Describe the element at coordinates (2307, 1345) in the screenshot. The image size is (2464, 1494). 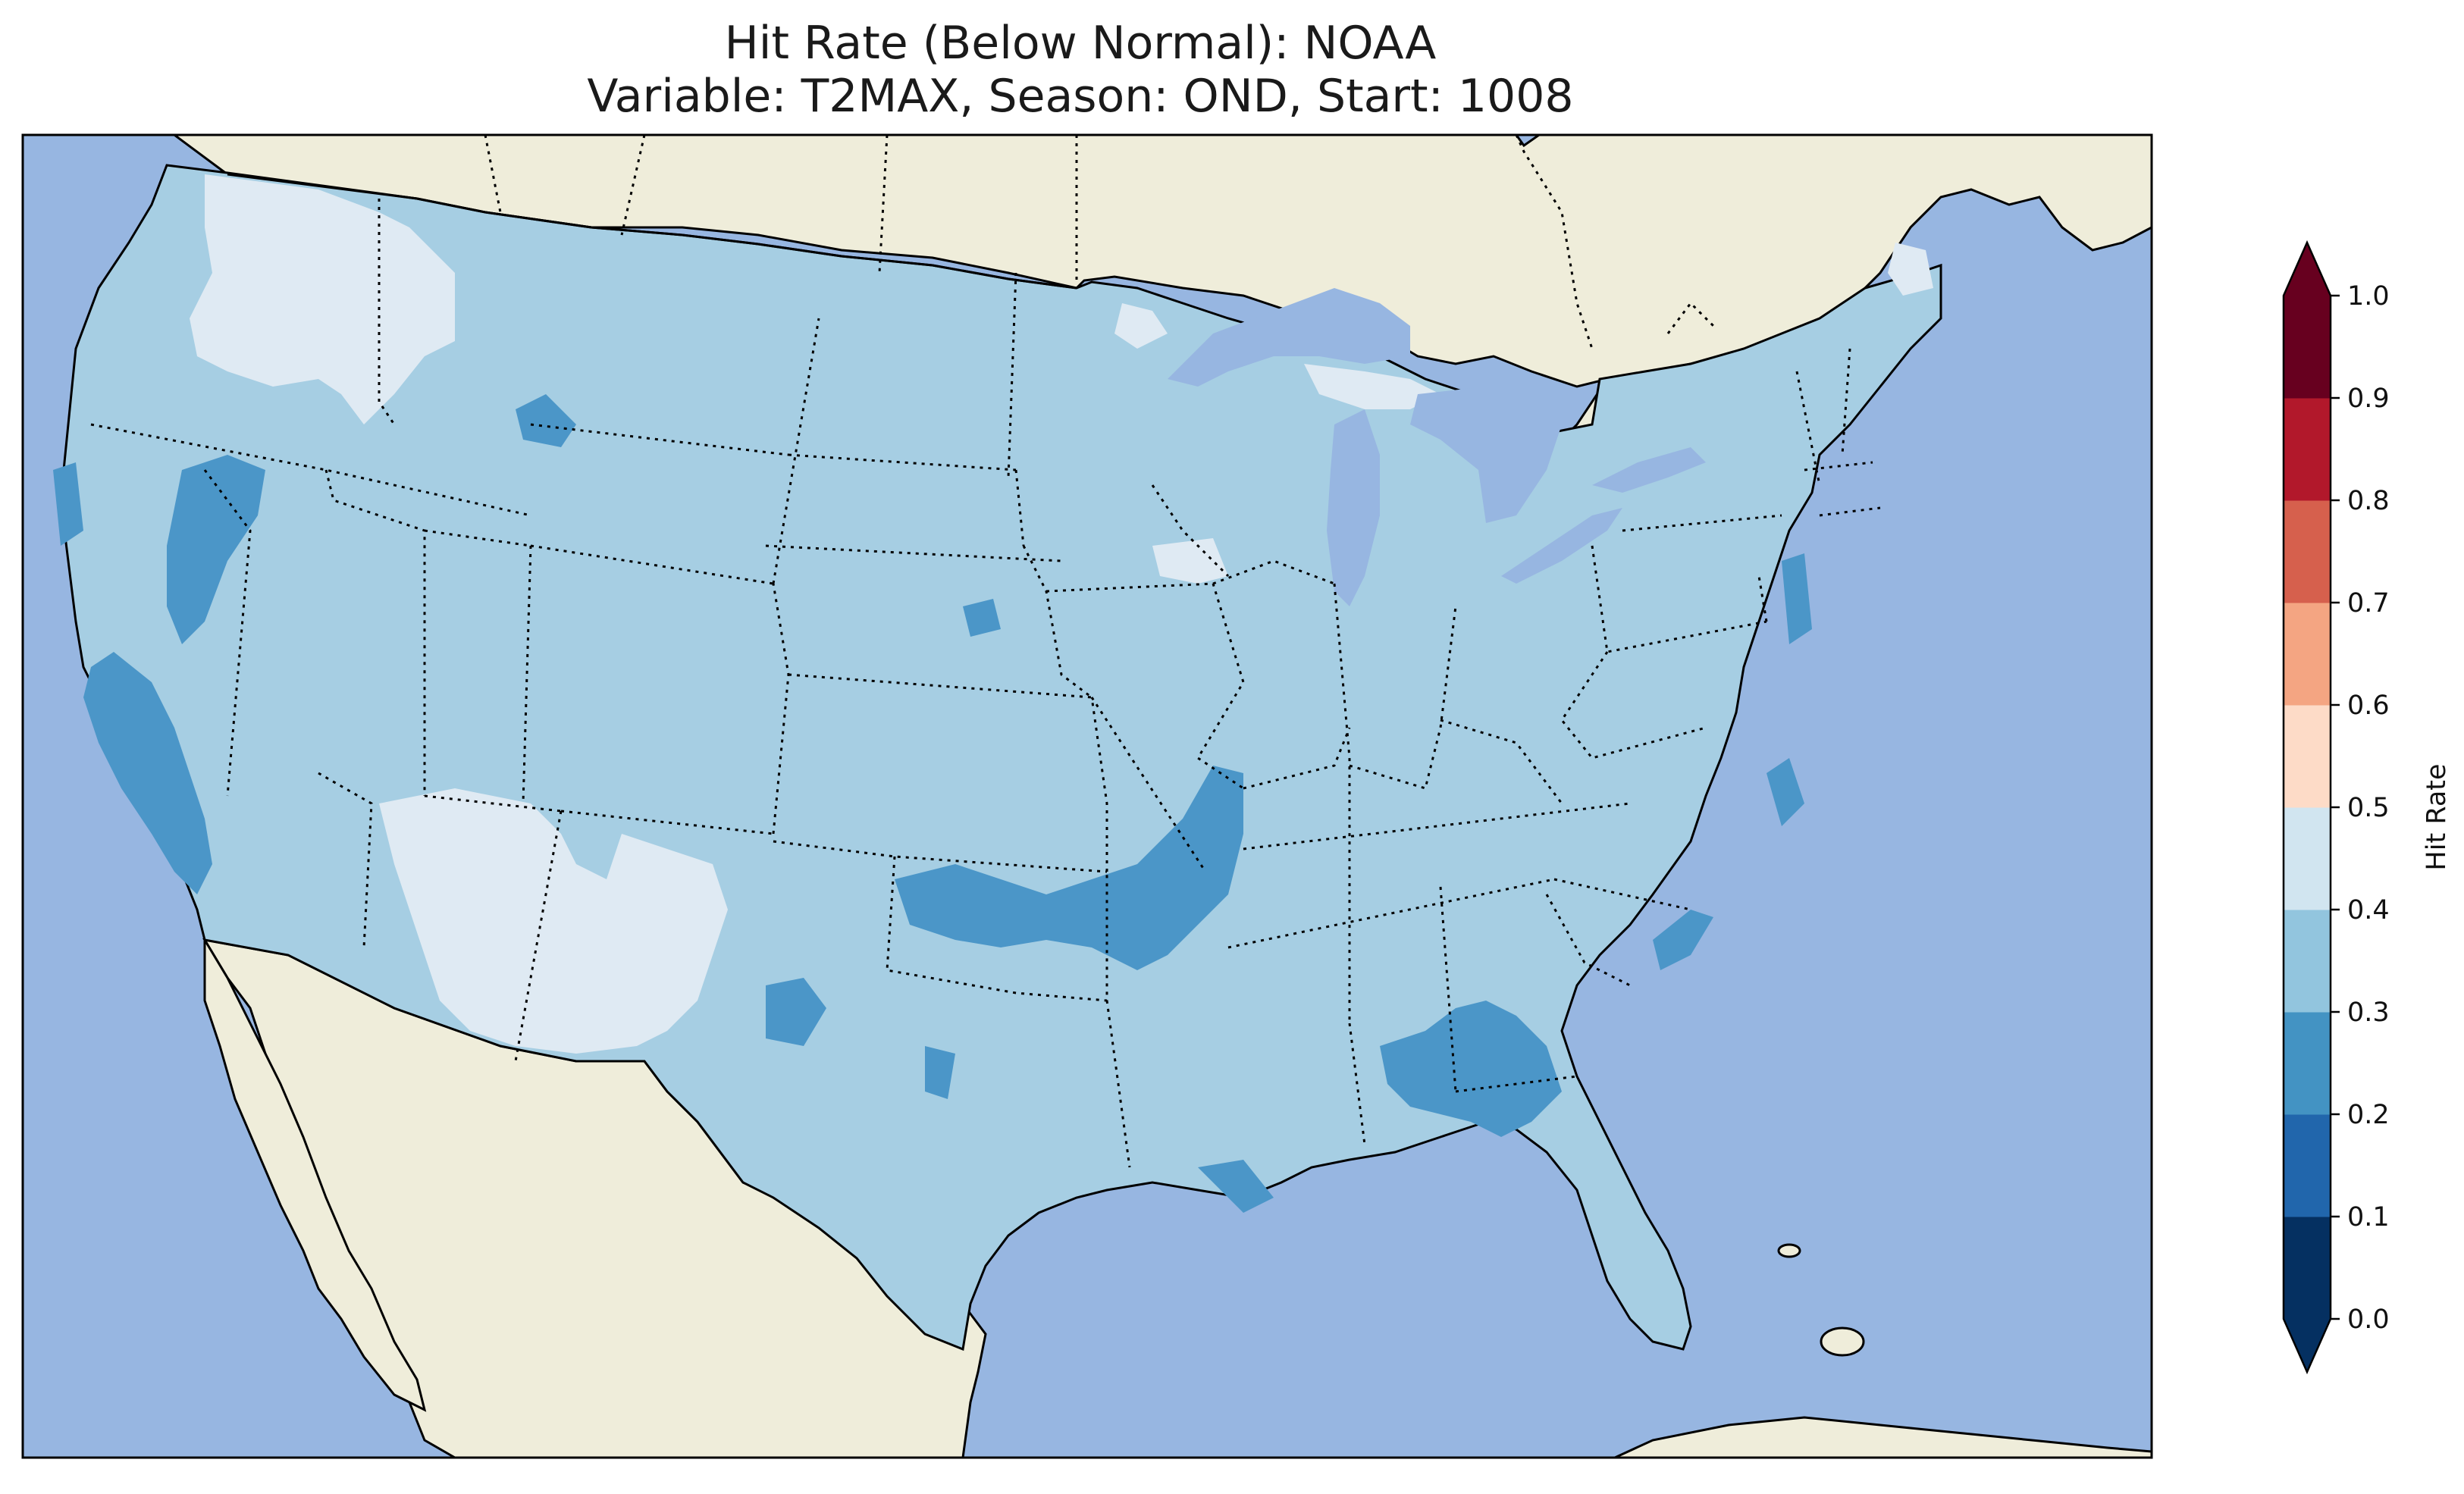
I see `colorbar-extend-bottom` at that location.